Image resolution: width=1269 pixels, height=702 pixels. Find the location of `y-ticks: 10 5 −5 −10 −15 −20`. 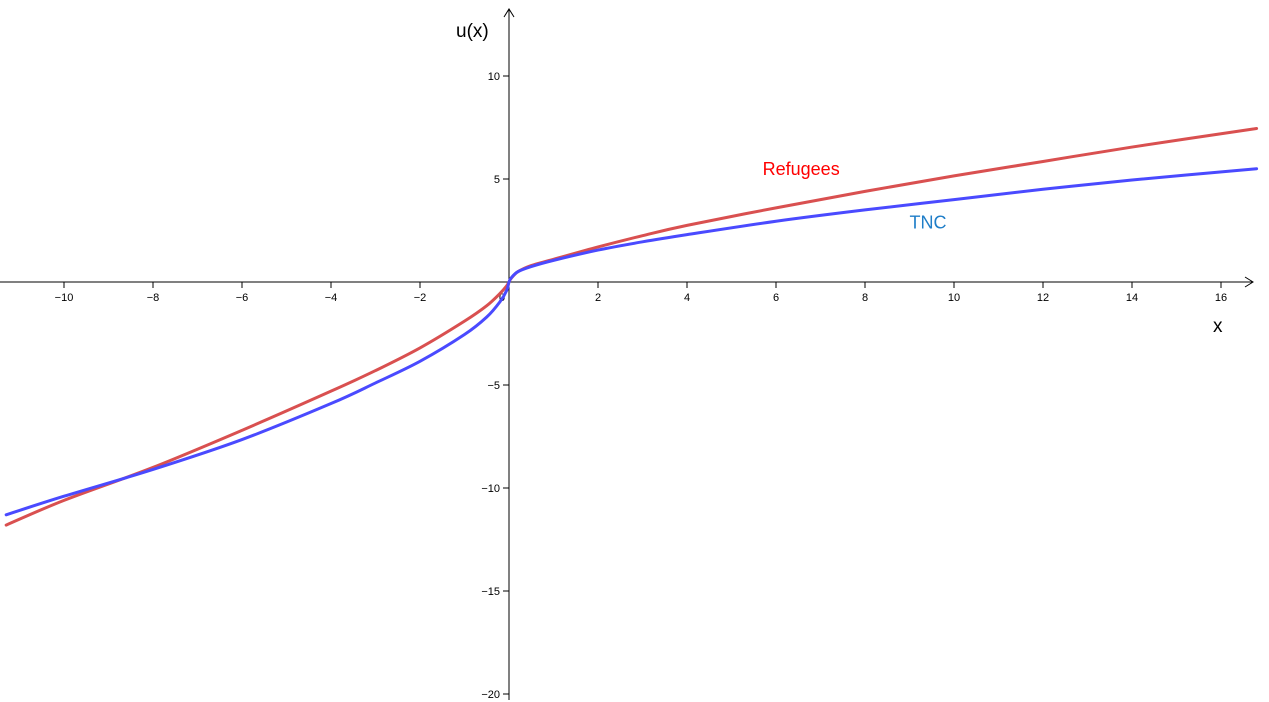

y-ticks: 10 5 −5 −10 −15 −20 is located at coordinates (495, 386).